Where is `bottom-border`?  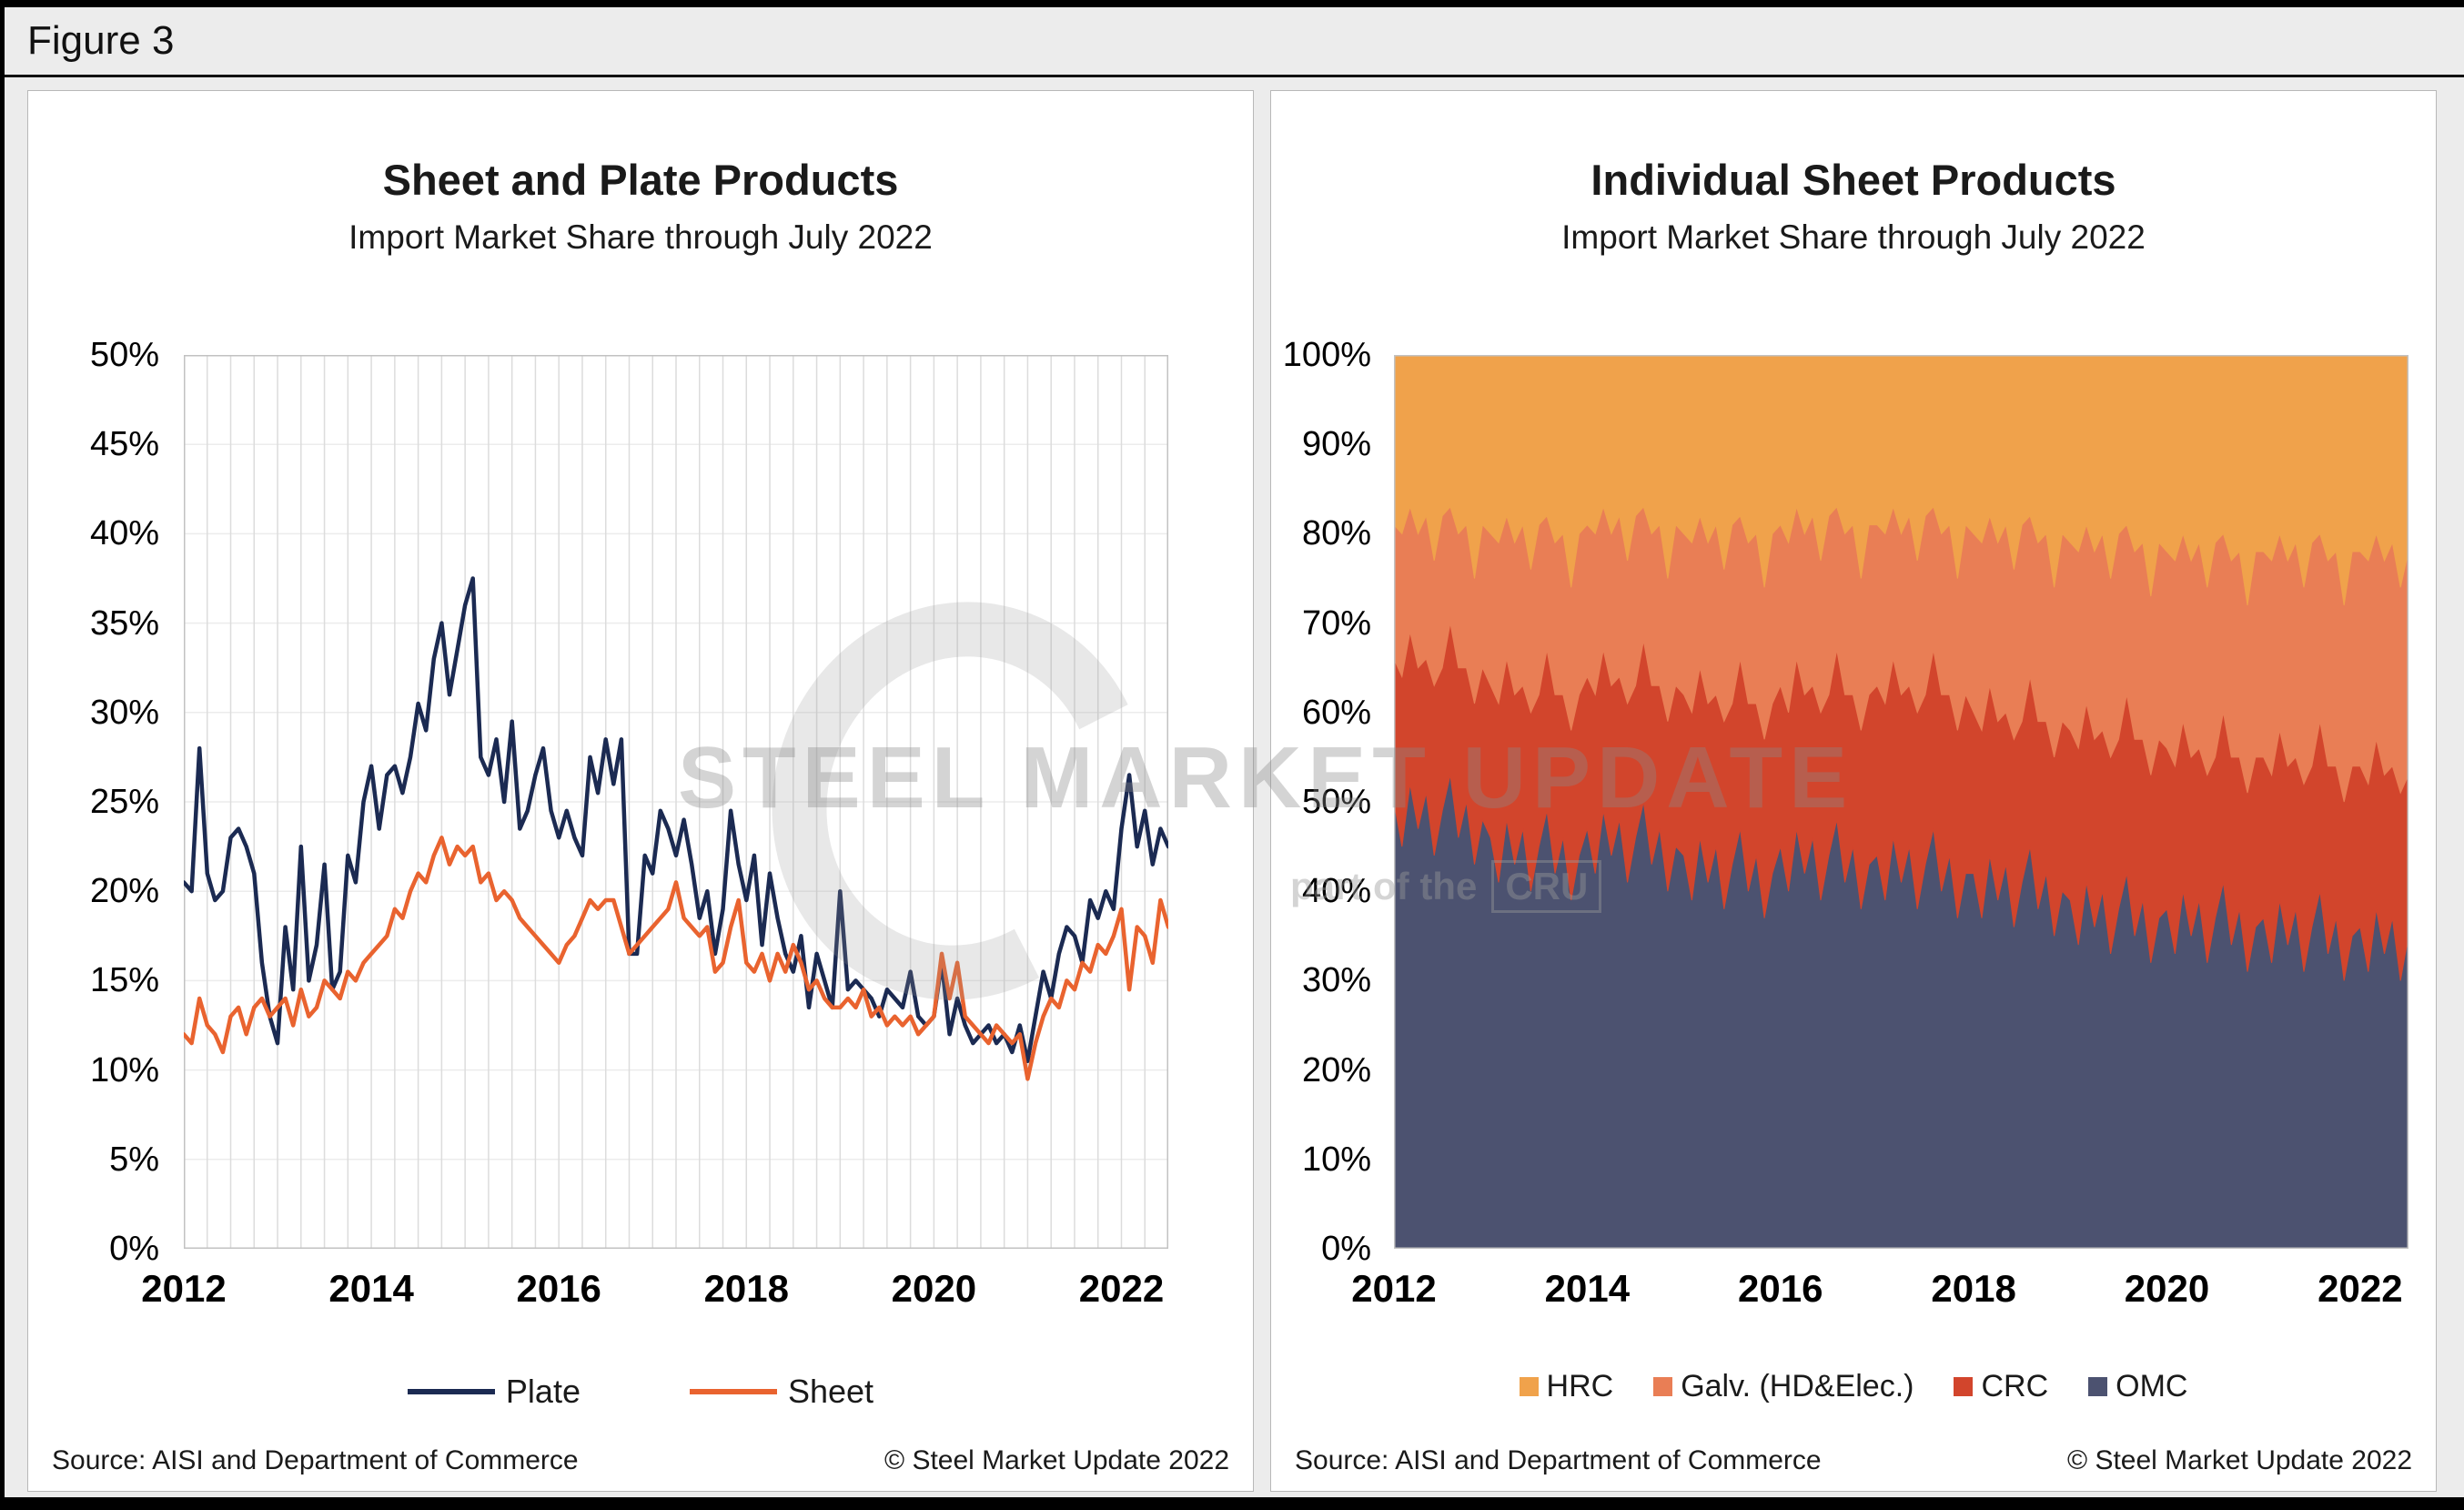
bottom-border is located at coordinates (1232, 1503).